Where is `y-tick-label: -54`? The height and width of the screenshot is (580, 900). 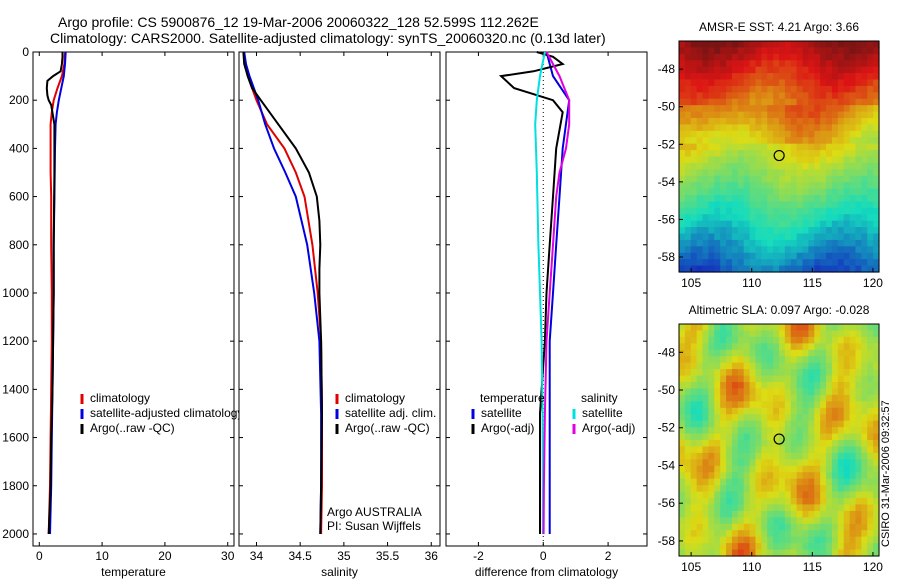 y-tick-label: -54 is located at coordinates (667, 182).